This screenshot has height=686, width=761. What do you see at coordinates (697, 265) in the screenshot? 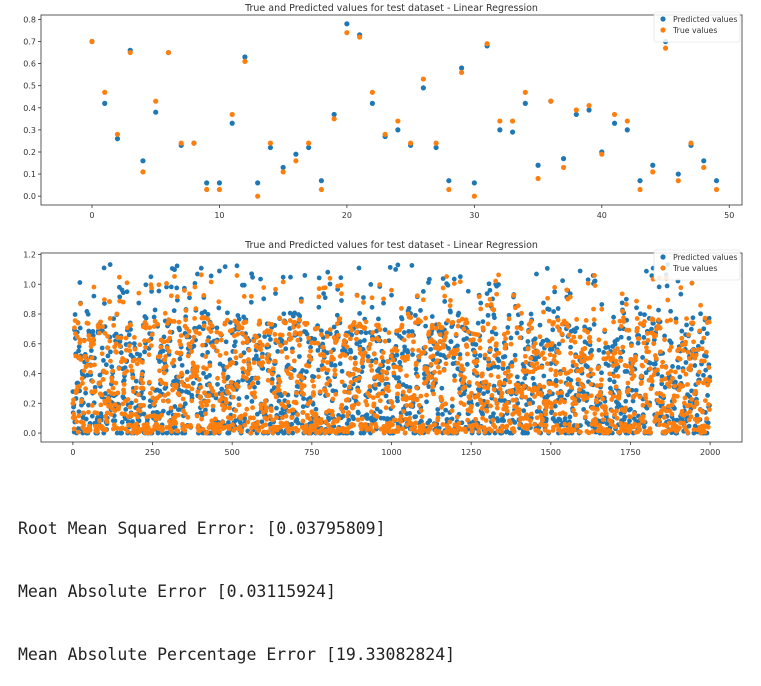
I see `legend-box` at bounding box center [697, 265].